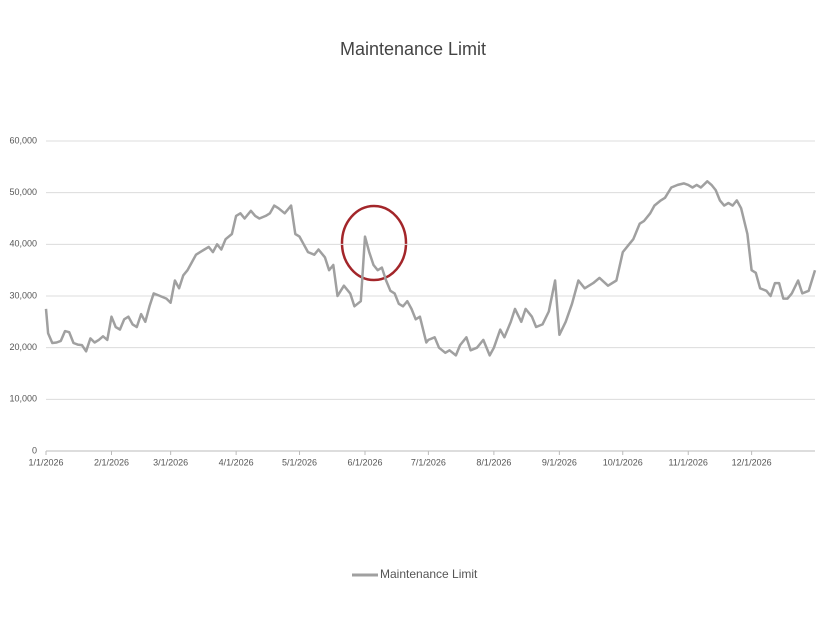  Describe the element at coordinates (413, 49) in the screenshot. I see `chart-title: Maintenance Limit` at that location.